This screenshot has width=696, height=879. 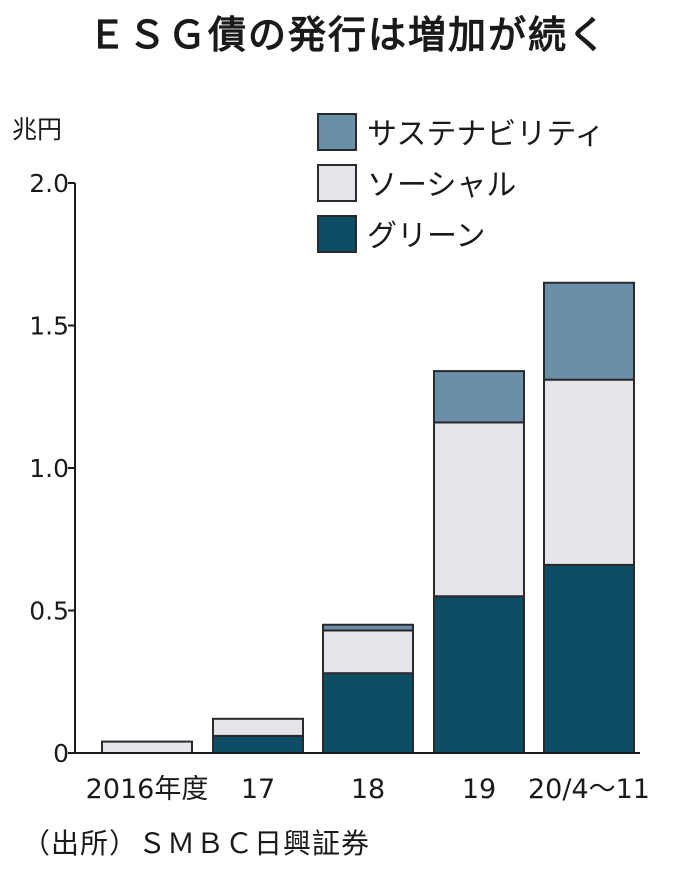 What do you see at coordinates (486, 134) in the screenshot?
I see `legend-label: サステナビリティ` at bounding box center [486, 134].